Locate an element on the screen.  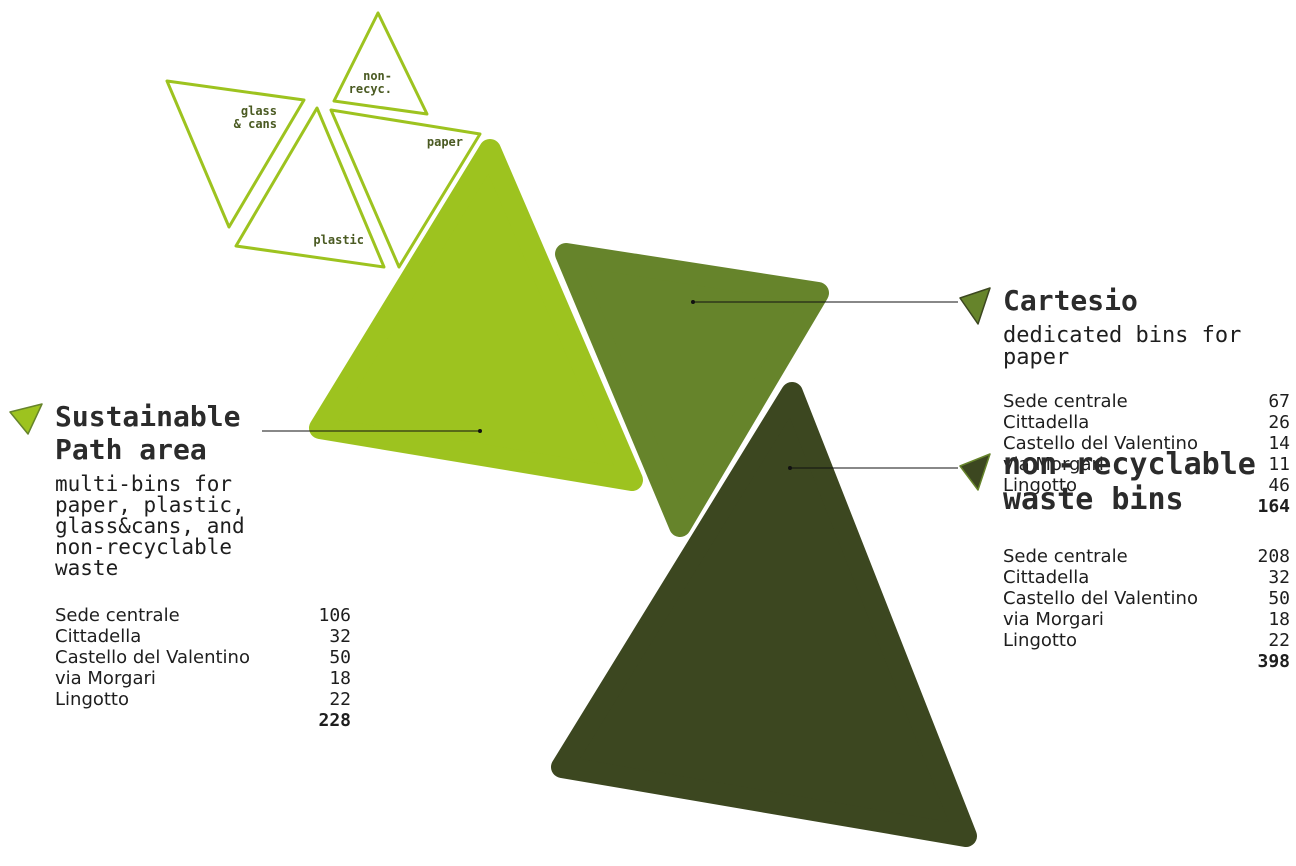
legend-label: glass & cans is located at coordinates (255, 117).